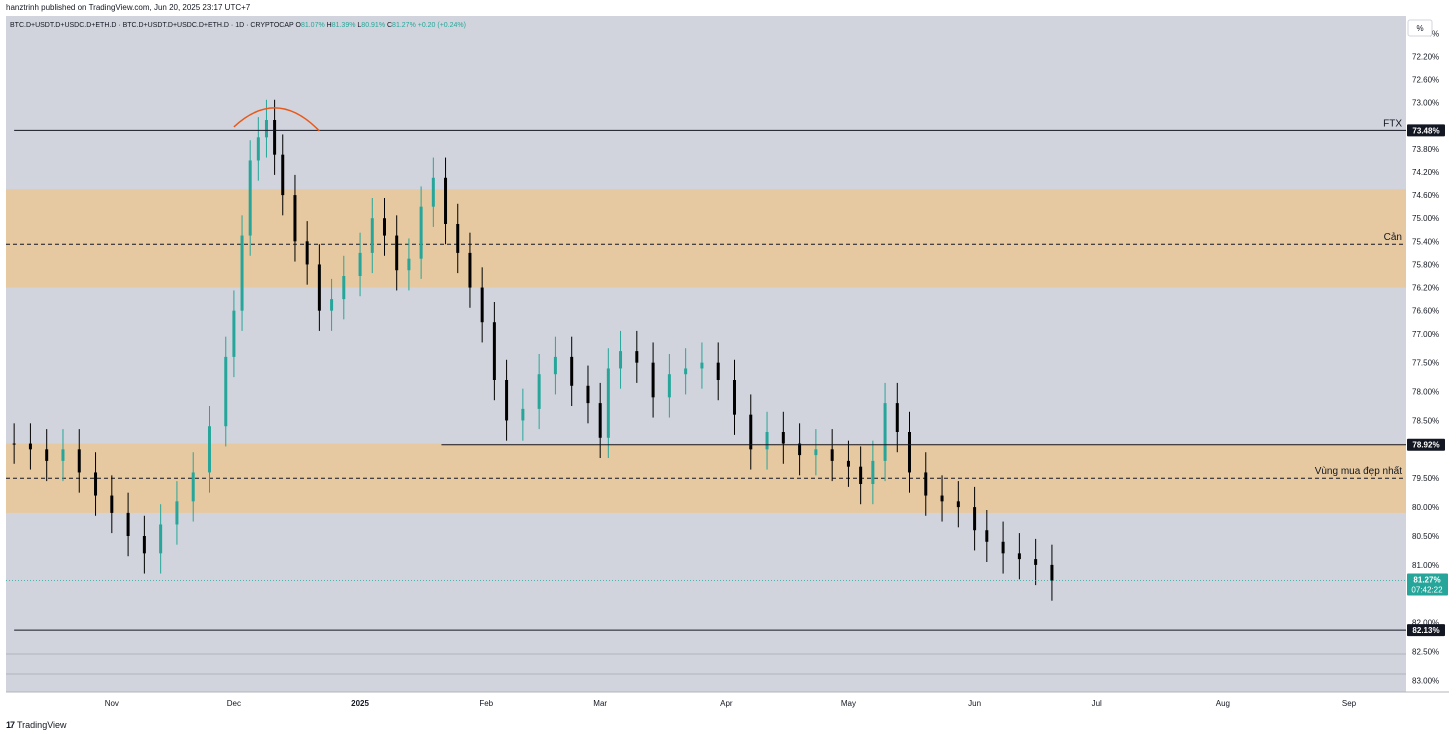 This screenshot has height=734, width=1456. I want to click on ohlc-value: 81.27%, so click(405, 25).